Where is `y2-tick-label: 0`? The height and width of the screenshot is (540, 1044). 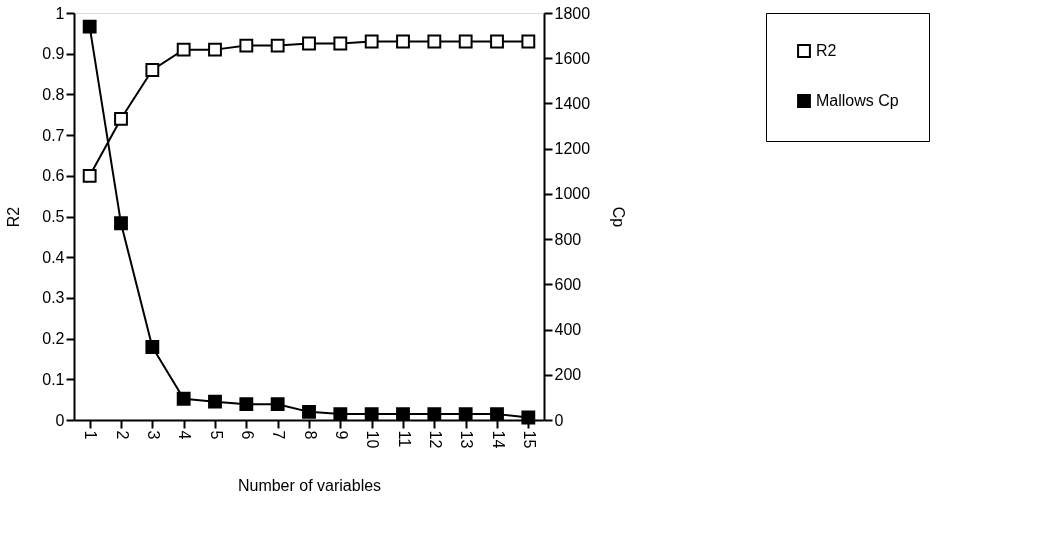 y2-tick-label: 0 is located at coordinates (559, 420).